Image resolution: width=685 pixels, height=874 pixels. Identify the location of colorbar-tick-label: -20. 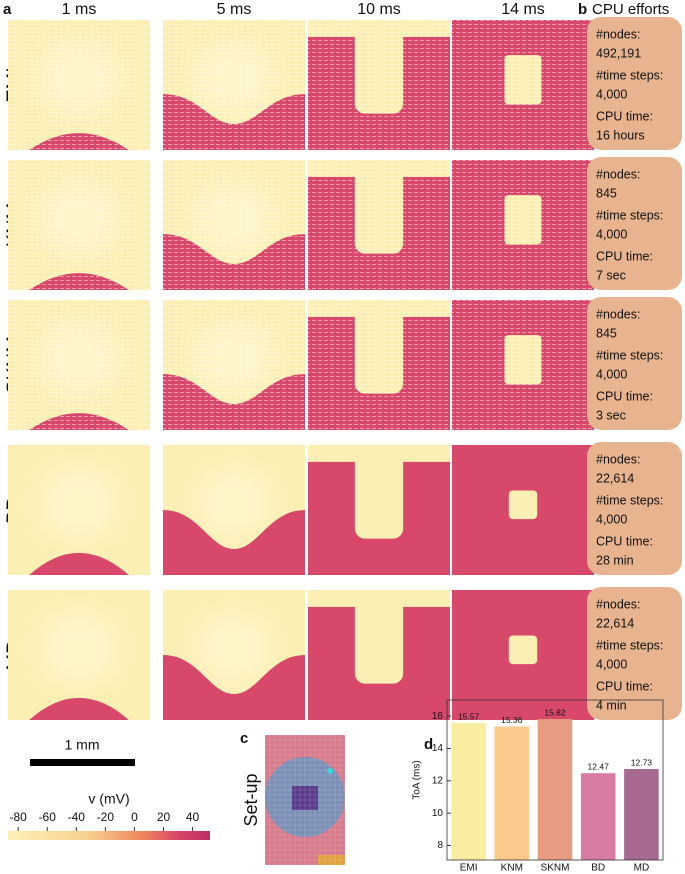
(106, 817).